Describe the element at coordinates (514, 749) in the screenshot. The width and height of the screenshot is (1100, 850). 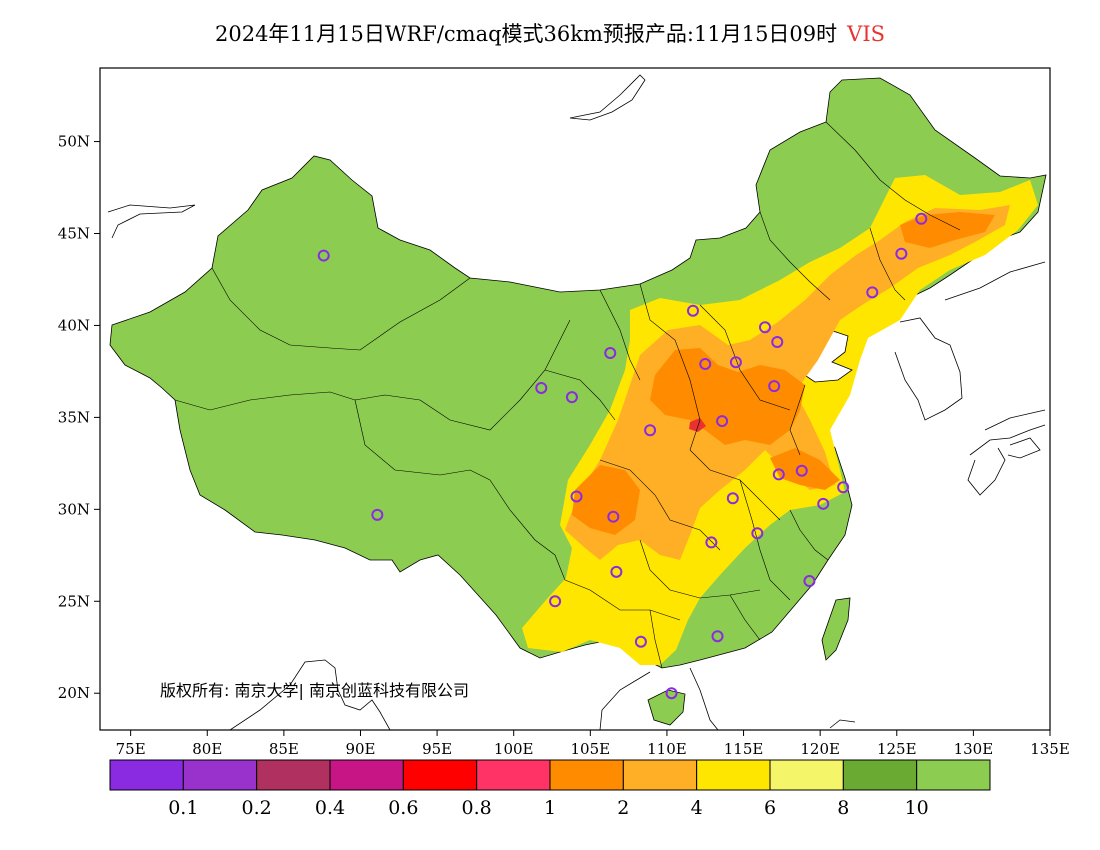
I see `lon-tick-label: 100E` at that location.